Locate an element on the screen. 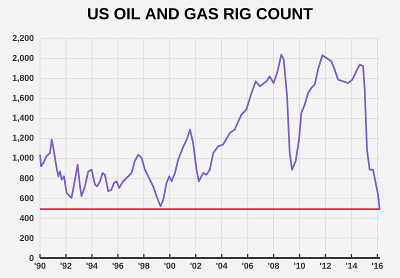 The width and height of the screenshot is (400, 278). x-tick-label: '02 is located at coordinates (196, 265).